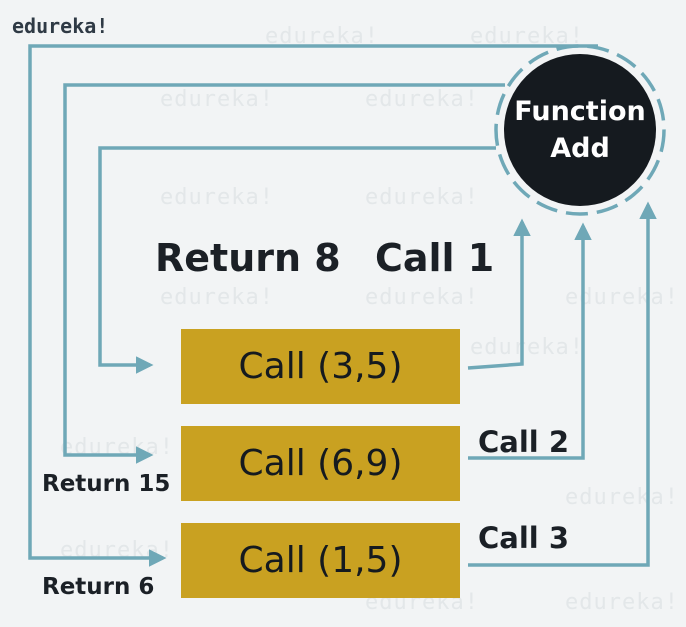 The width and height of the screenshot is (686, 627). I want to click on return-15-label: Return 15, so click(106, 484).